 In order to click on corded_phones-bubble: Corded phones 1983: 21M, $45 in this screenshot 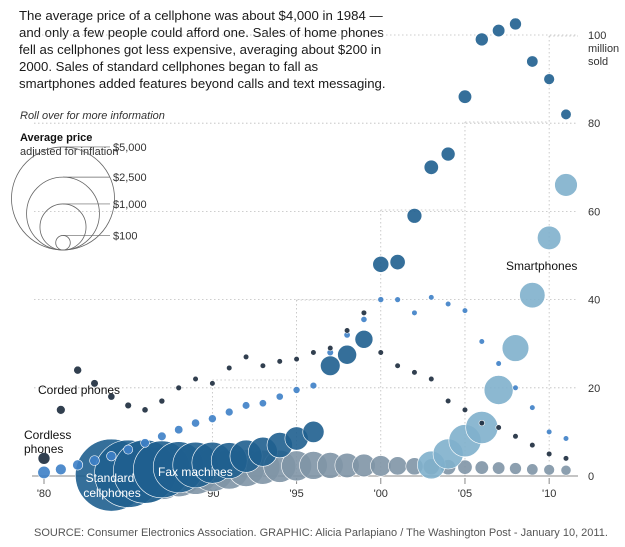, I will do `click(94, 383)`.